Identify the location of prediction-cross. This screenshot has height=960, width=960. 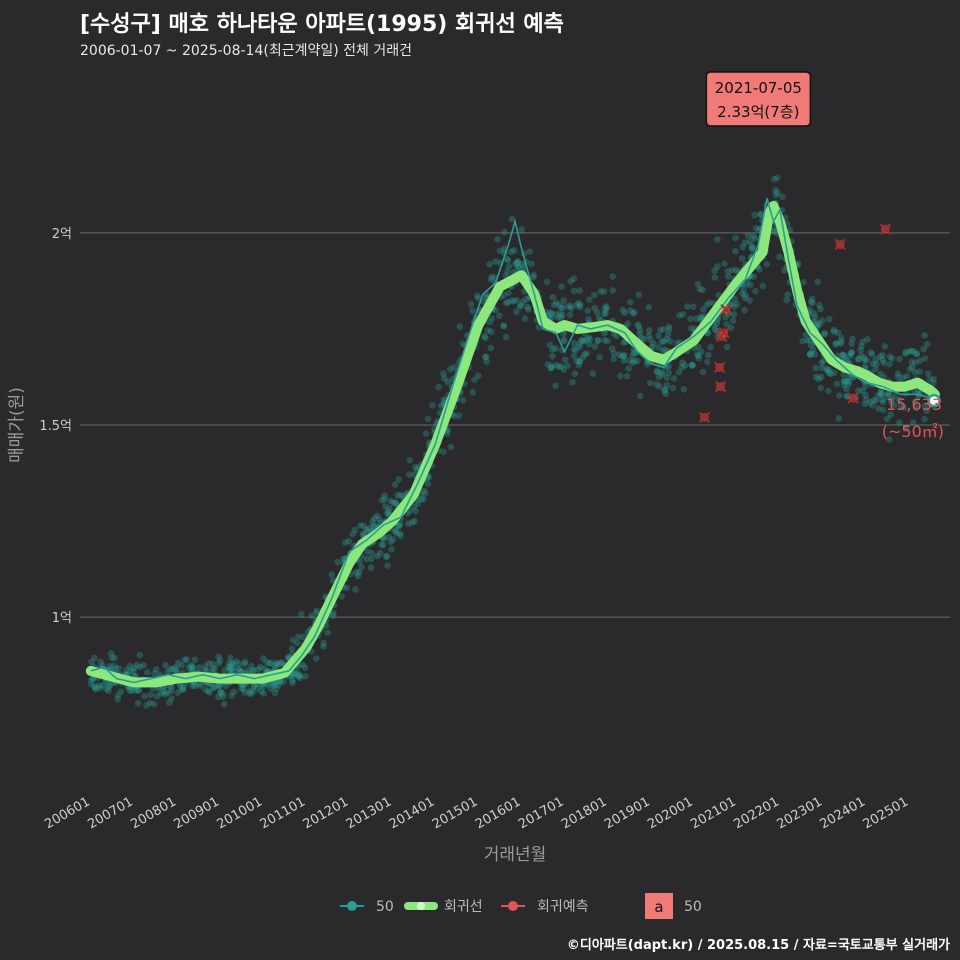
(726, 310).